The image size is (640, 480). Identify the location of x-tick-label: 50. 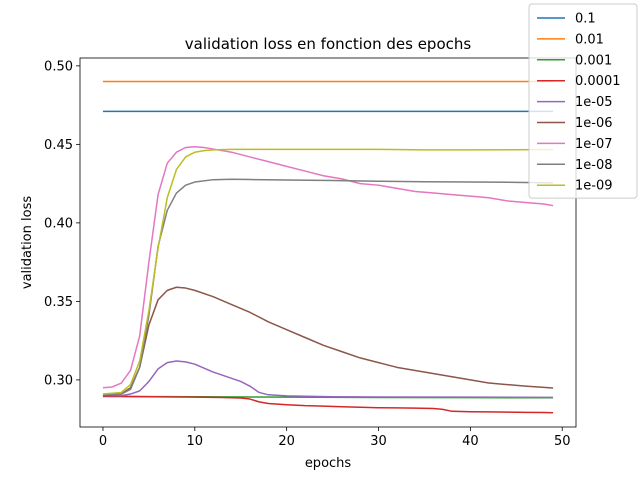
(562, 441).